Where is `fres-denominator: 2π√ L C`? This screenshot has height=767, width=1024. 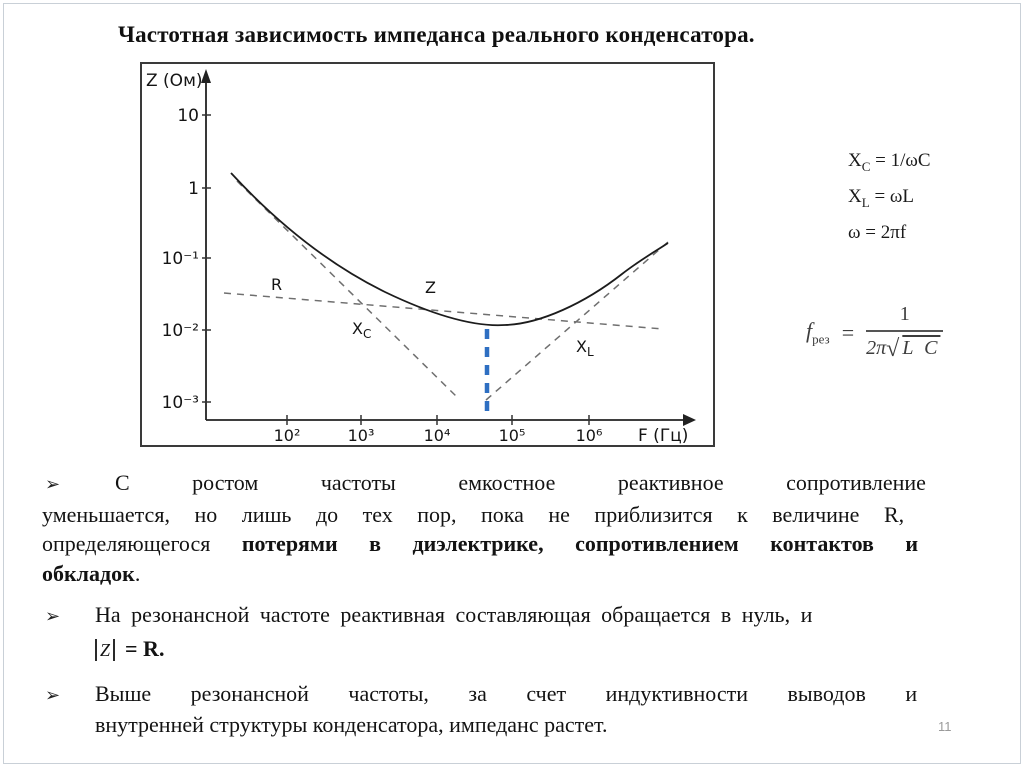
fres-denominator: 2π√ L C is located at coordinates (903, 349).